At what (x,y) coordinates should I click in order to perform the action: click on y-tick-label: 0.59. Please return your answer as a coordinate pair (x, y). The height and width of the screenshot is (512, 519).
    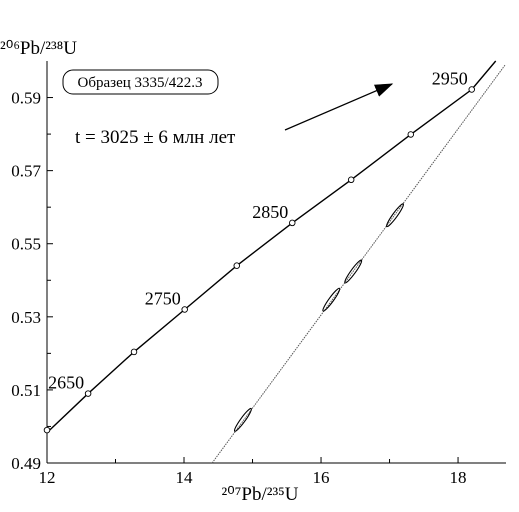
    Looking at the image, I should click on (26, 98).